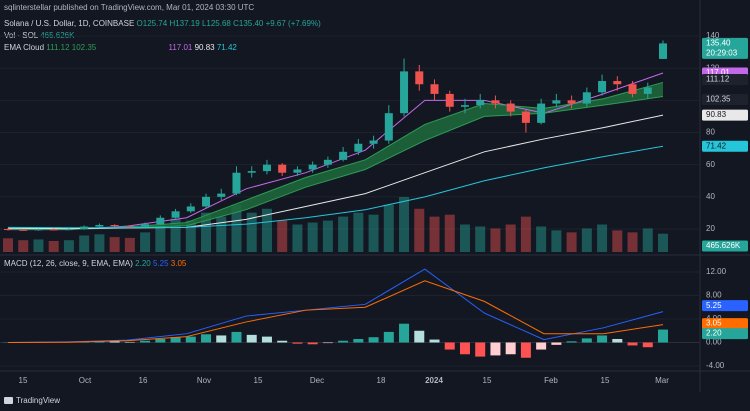 The width and height of the screenshot is (750, 411). What do you see at coordinates (714, 295) in the screenshot?
I see `y-tick-label: 8.00` at bounding box center [714, 295].